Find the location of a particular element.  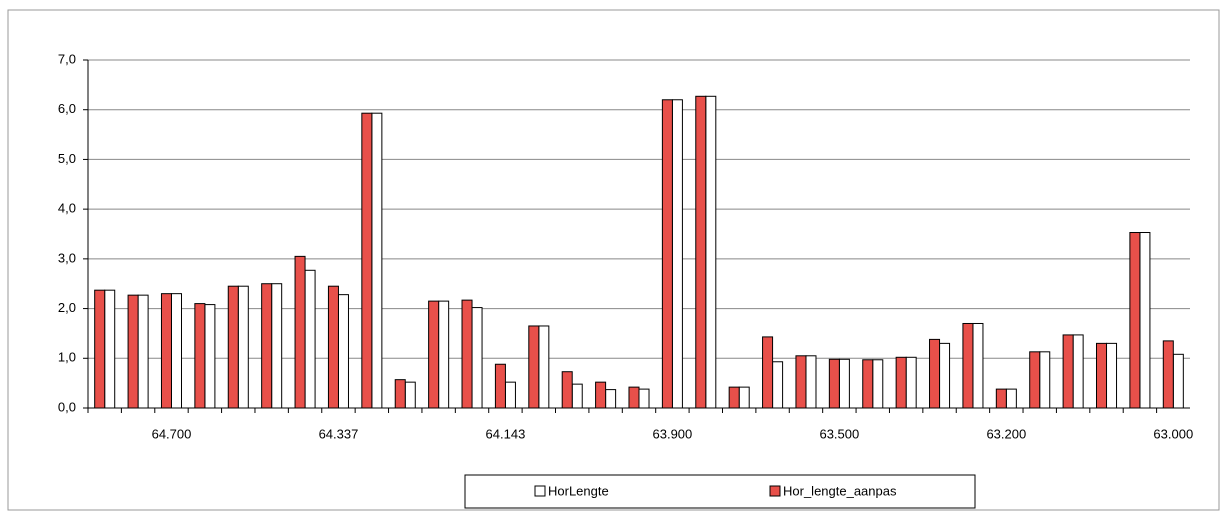

y-tick-label: 2,0 is located at coordinates (67, 307).